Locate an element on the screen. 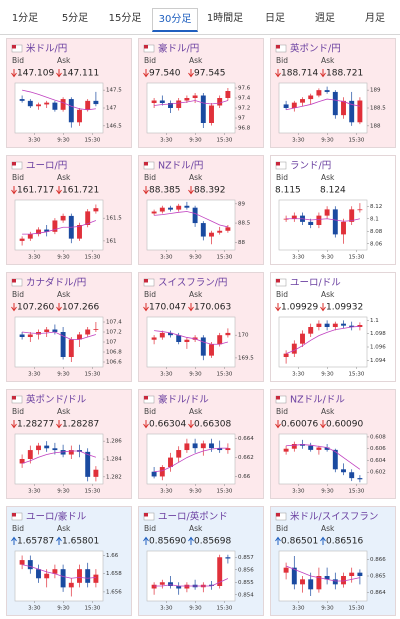 The width and height of the screenshot is (400, 619). timeframe-tab: 1時間足 is located at coordinates (225, 18).